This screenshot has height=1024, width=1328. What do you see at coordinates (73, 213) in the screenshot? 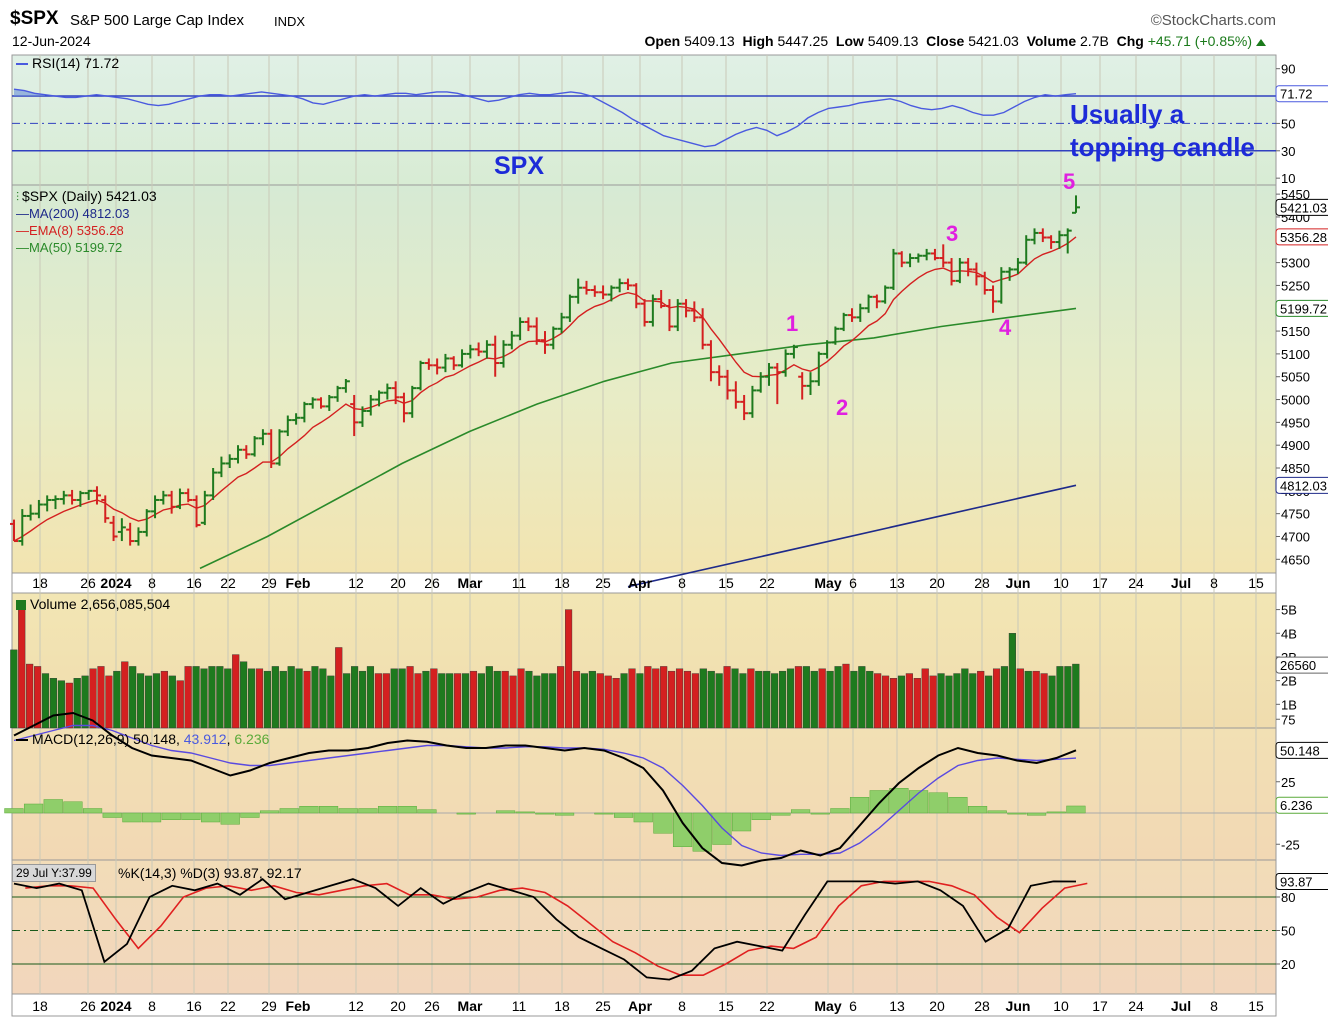
I see `ma200-legend: —MA(200) 4812.03` at bounding box center [73, 213].